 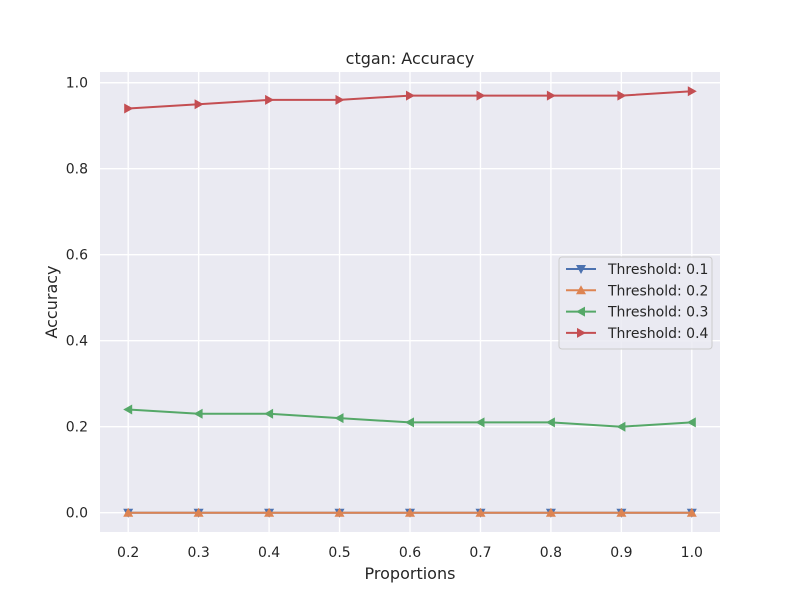 I want to click on legend-label: Threshold: 0.4, so click(x=658, y=334).